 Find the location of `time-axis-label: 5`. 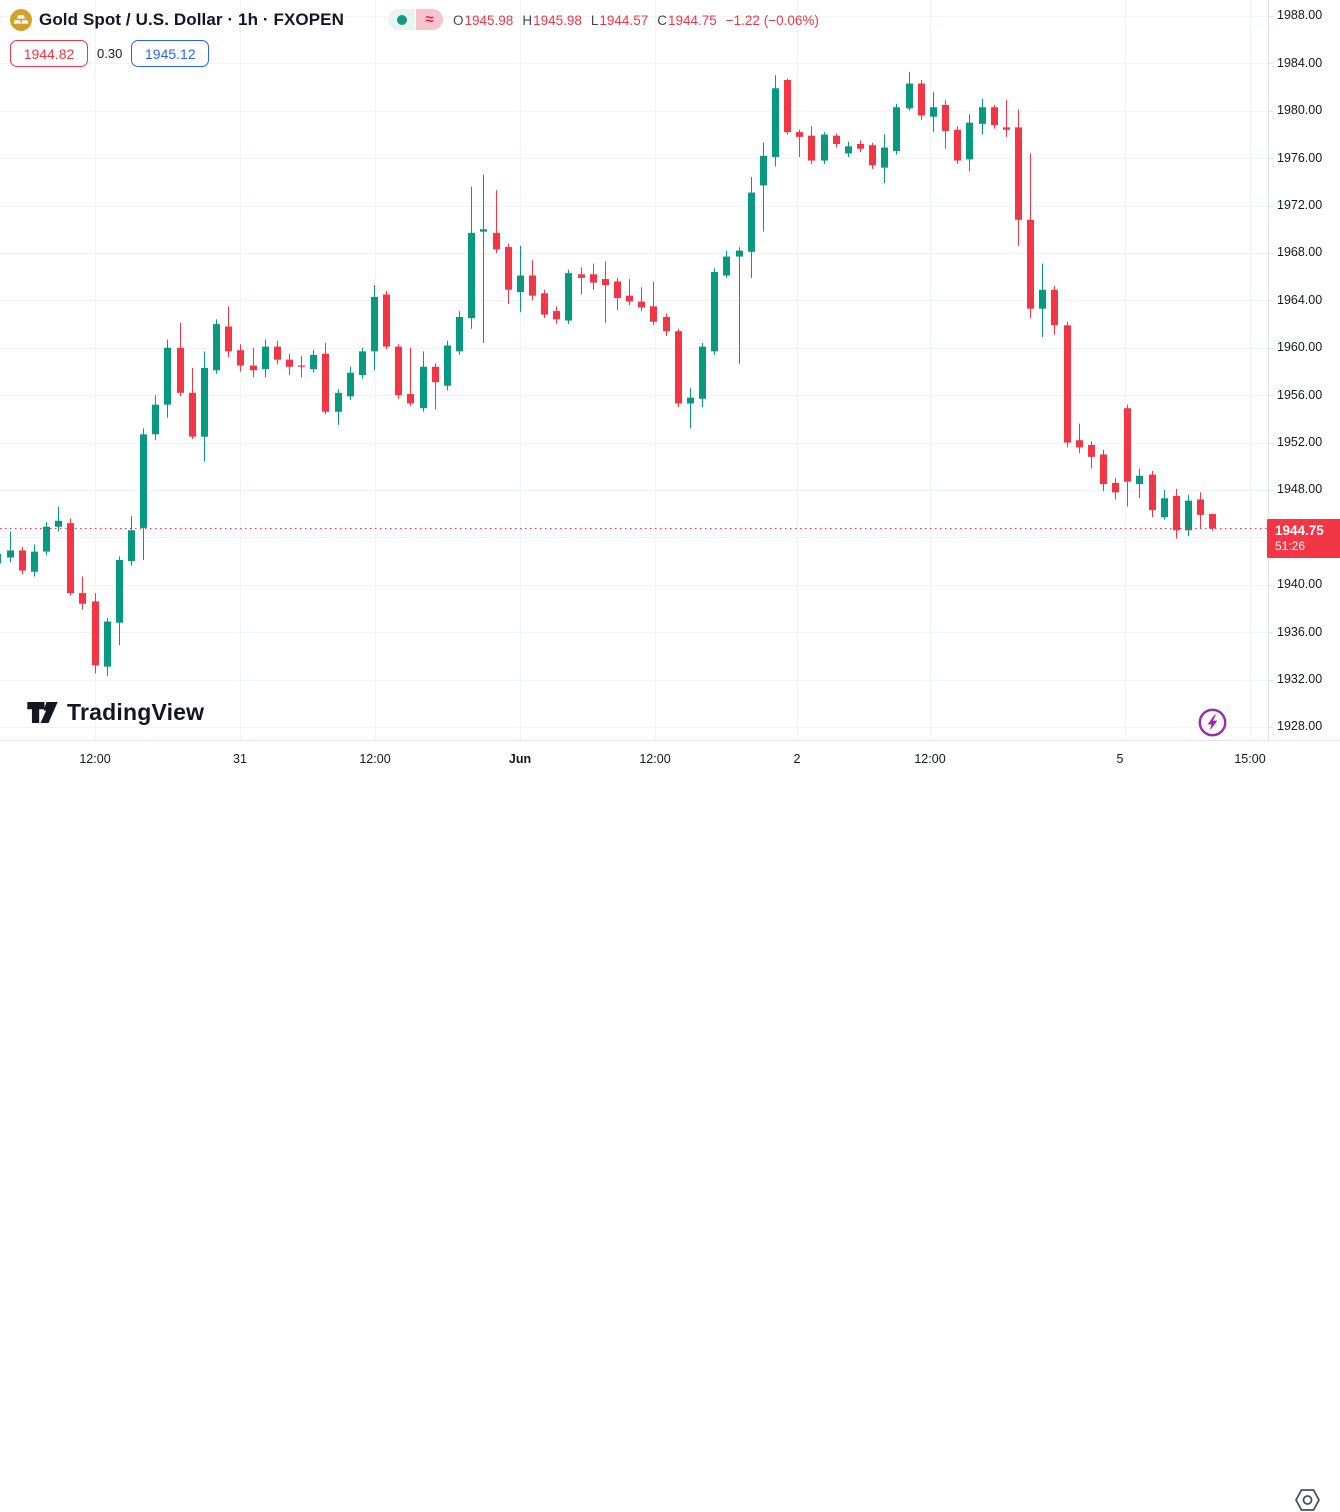

time-axis-label: 5 is located at coordinates (1120, 759).